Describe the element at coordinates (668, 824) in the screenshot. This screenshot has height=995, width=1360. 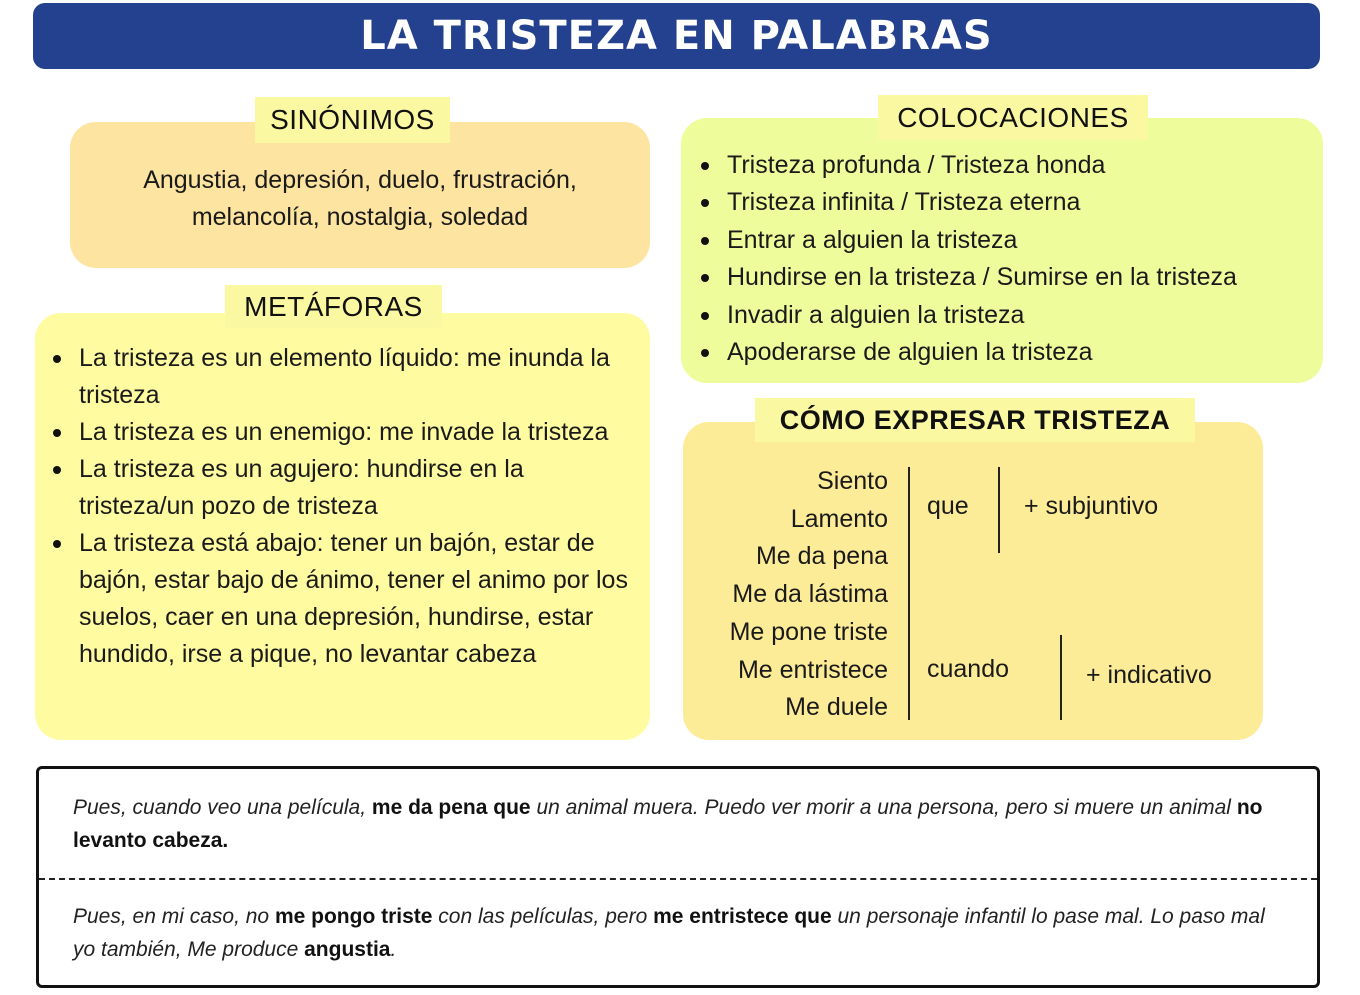
I see `highlighted-phrase: no levanto cabeza.` at that location.